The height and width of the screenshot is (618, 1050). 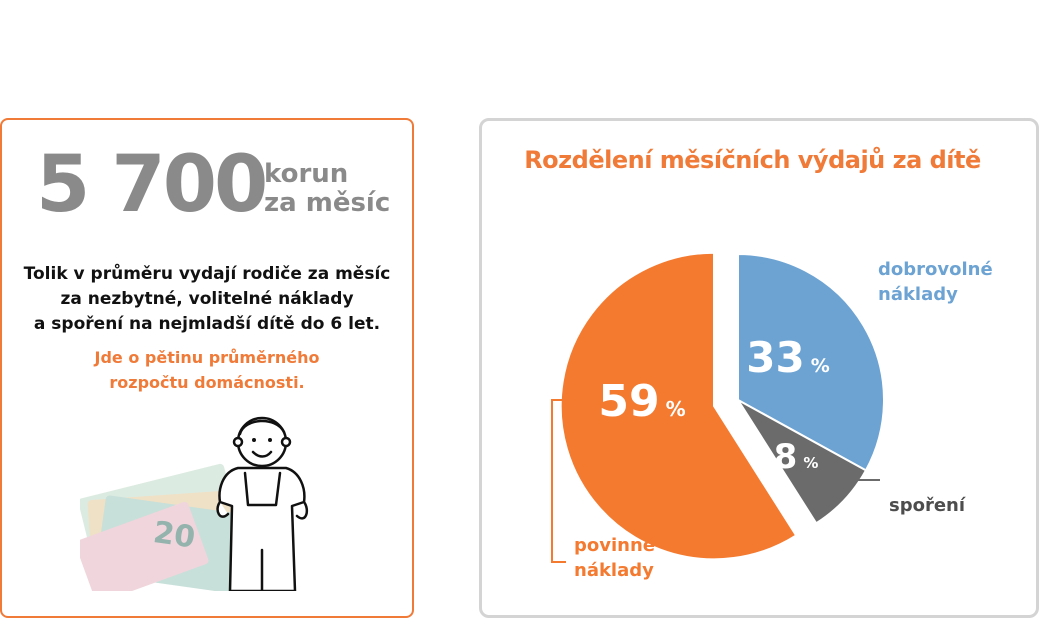 I want to click on amount-unit-line1: korun, so click(x=306, y=174).